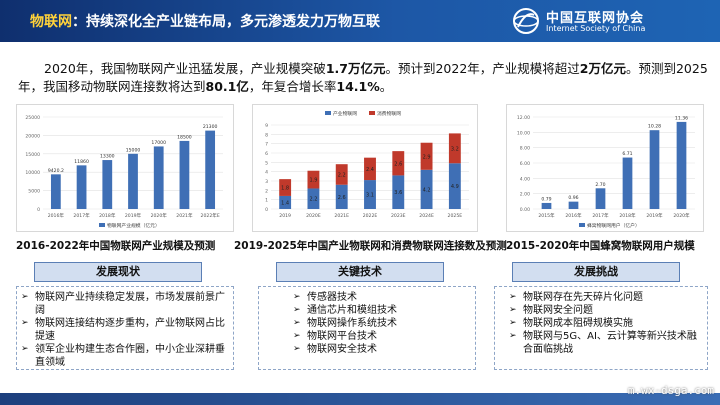 The height and width of the screenshot is (405, 720). I want to click on x-tick-label: 2017年, so click(600, 215).